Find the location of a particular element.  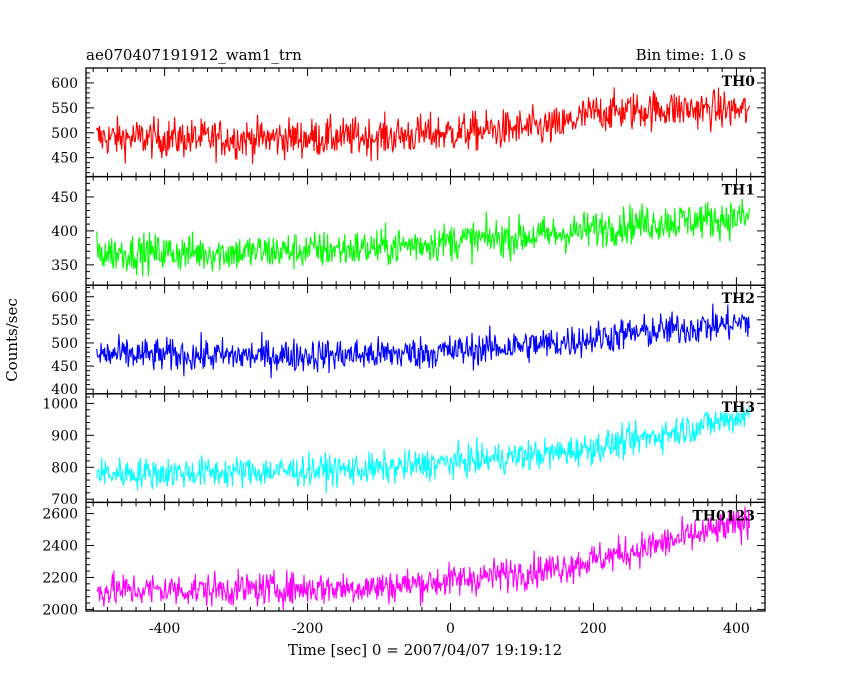

y-tick-label: 800 is located at coordinates (64, 468).